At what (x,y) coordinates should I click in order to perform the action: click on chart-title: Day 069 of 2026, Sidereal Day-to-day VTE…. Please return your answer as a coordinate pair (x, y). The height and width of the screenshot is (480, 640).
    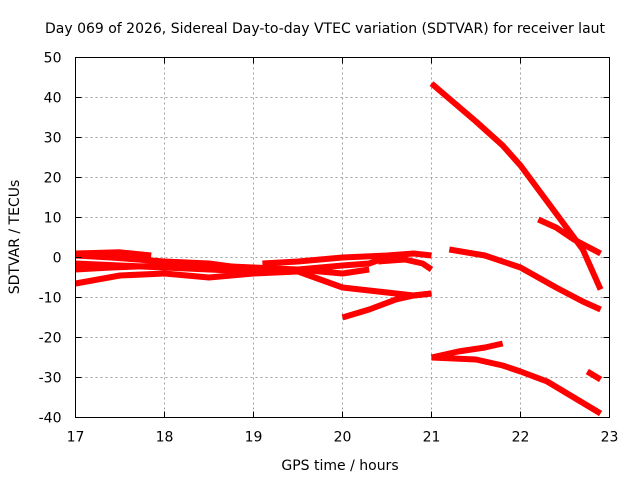
    Looking at the image, I should click on (325, 29).